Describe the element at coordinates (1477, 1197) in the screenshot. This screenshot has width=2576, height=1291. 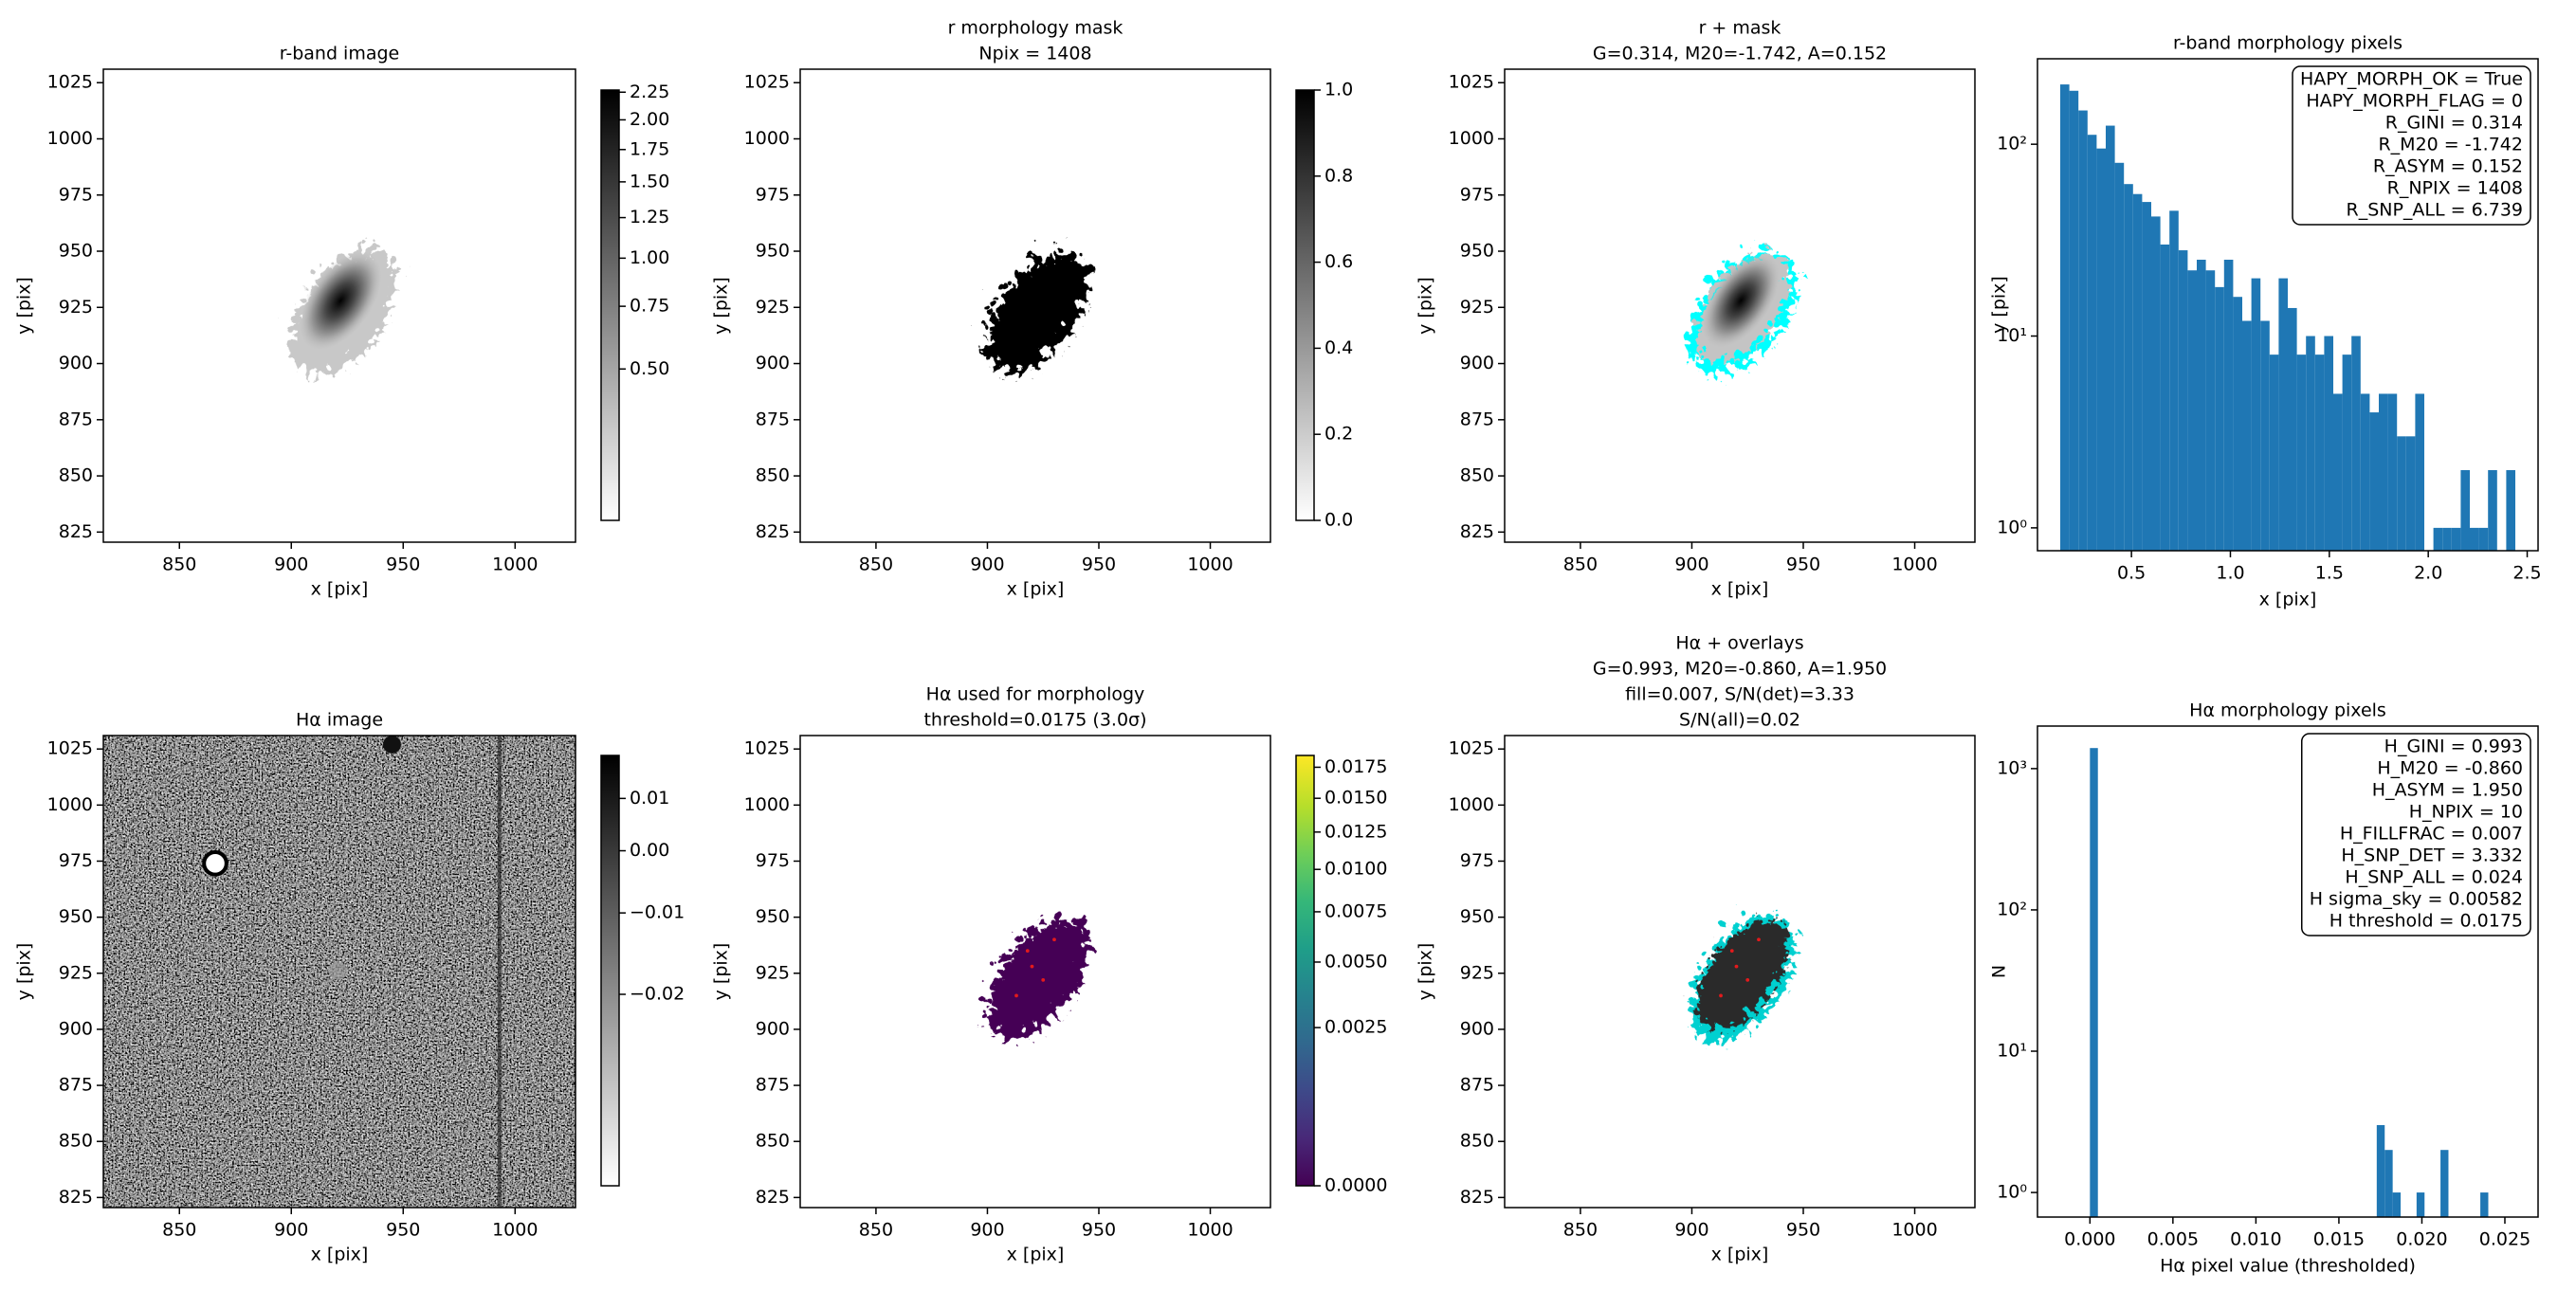
I see `y-tick-label: 825` at that location.